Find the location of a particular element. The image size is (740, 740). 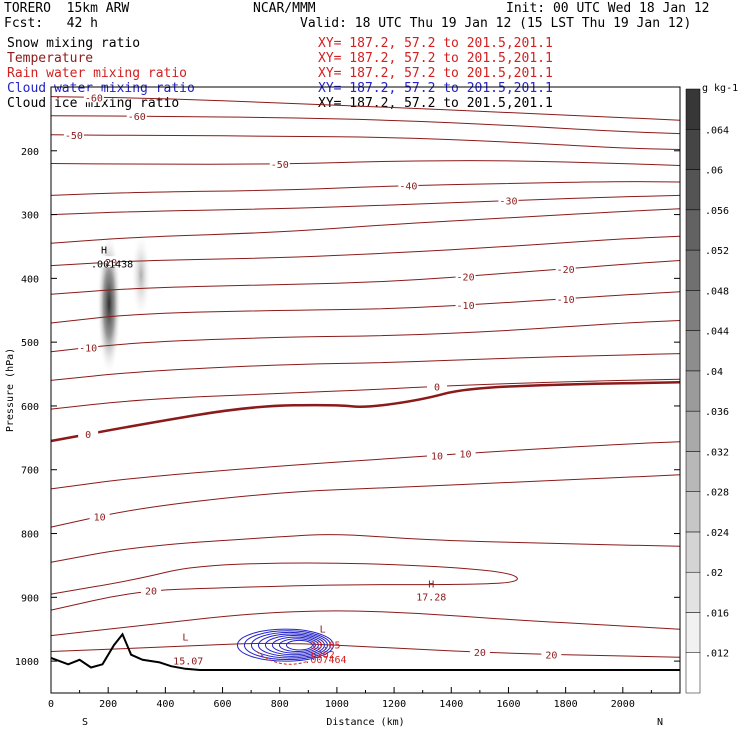

x-tick-label-2: 400 is located at coordinates (165, 704).